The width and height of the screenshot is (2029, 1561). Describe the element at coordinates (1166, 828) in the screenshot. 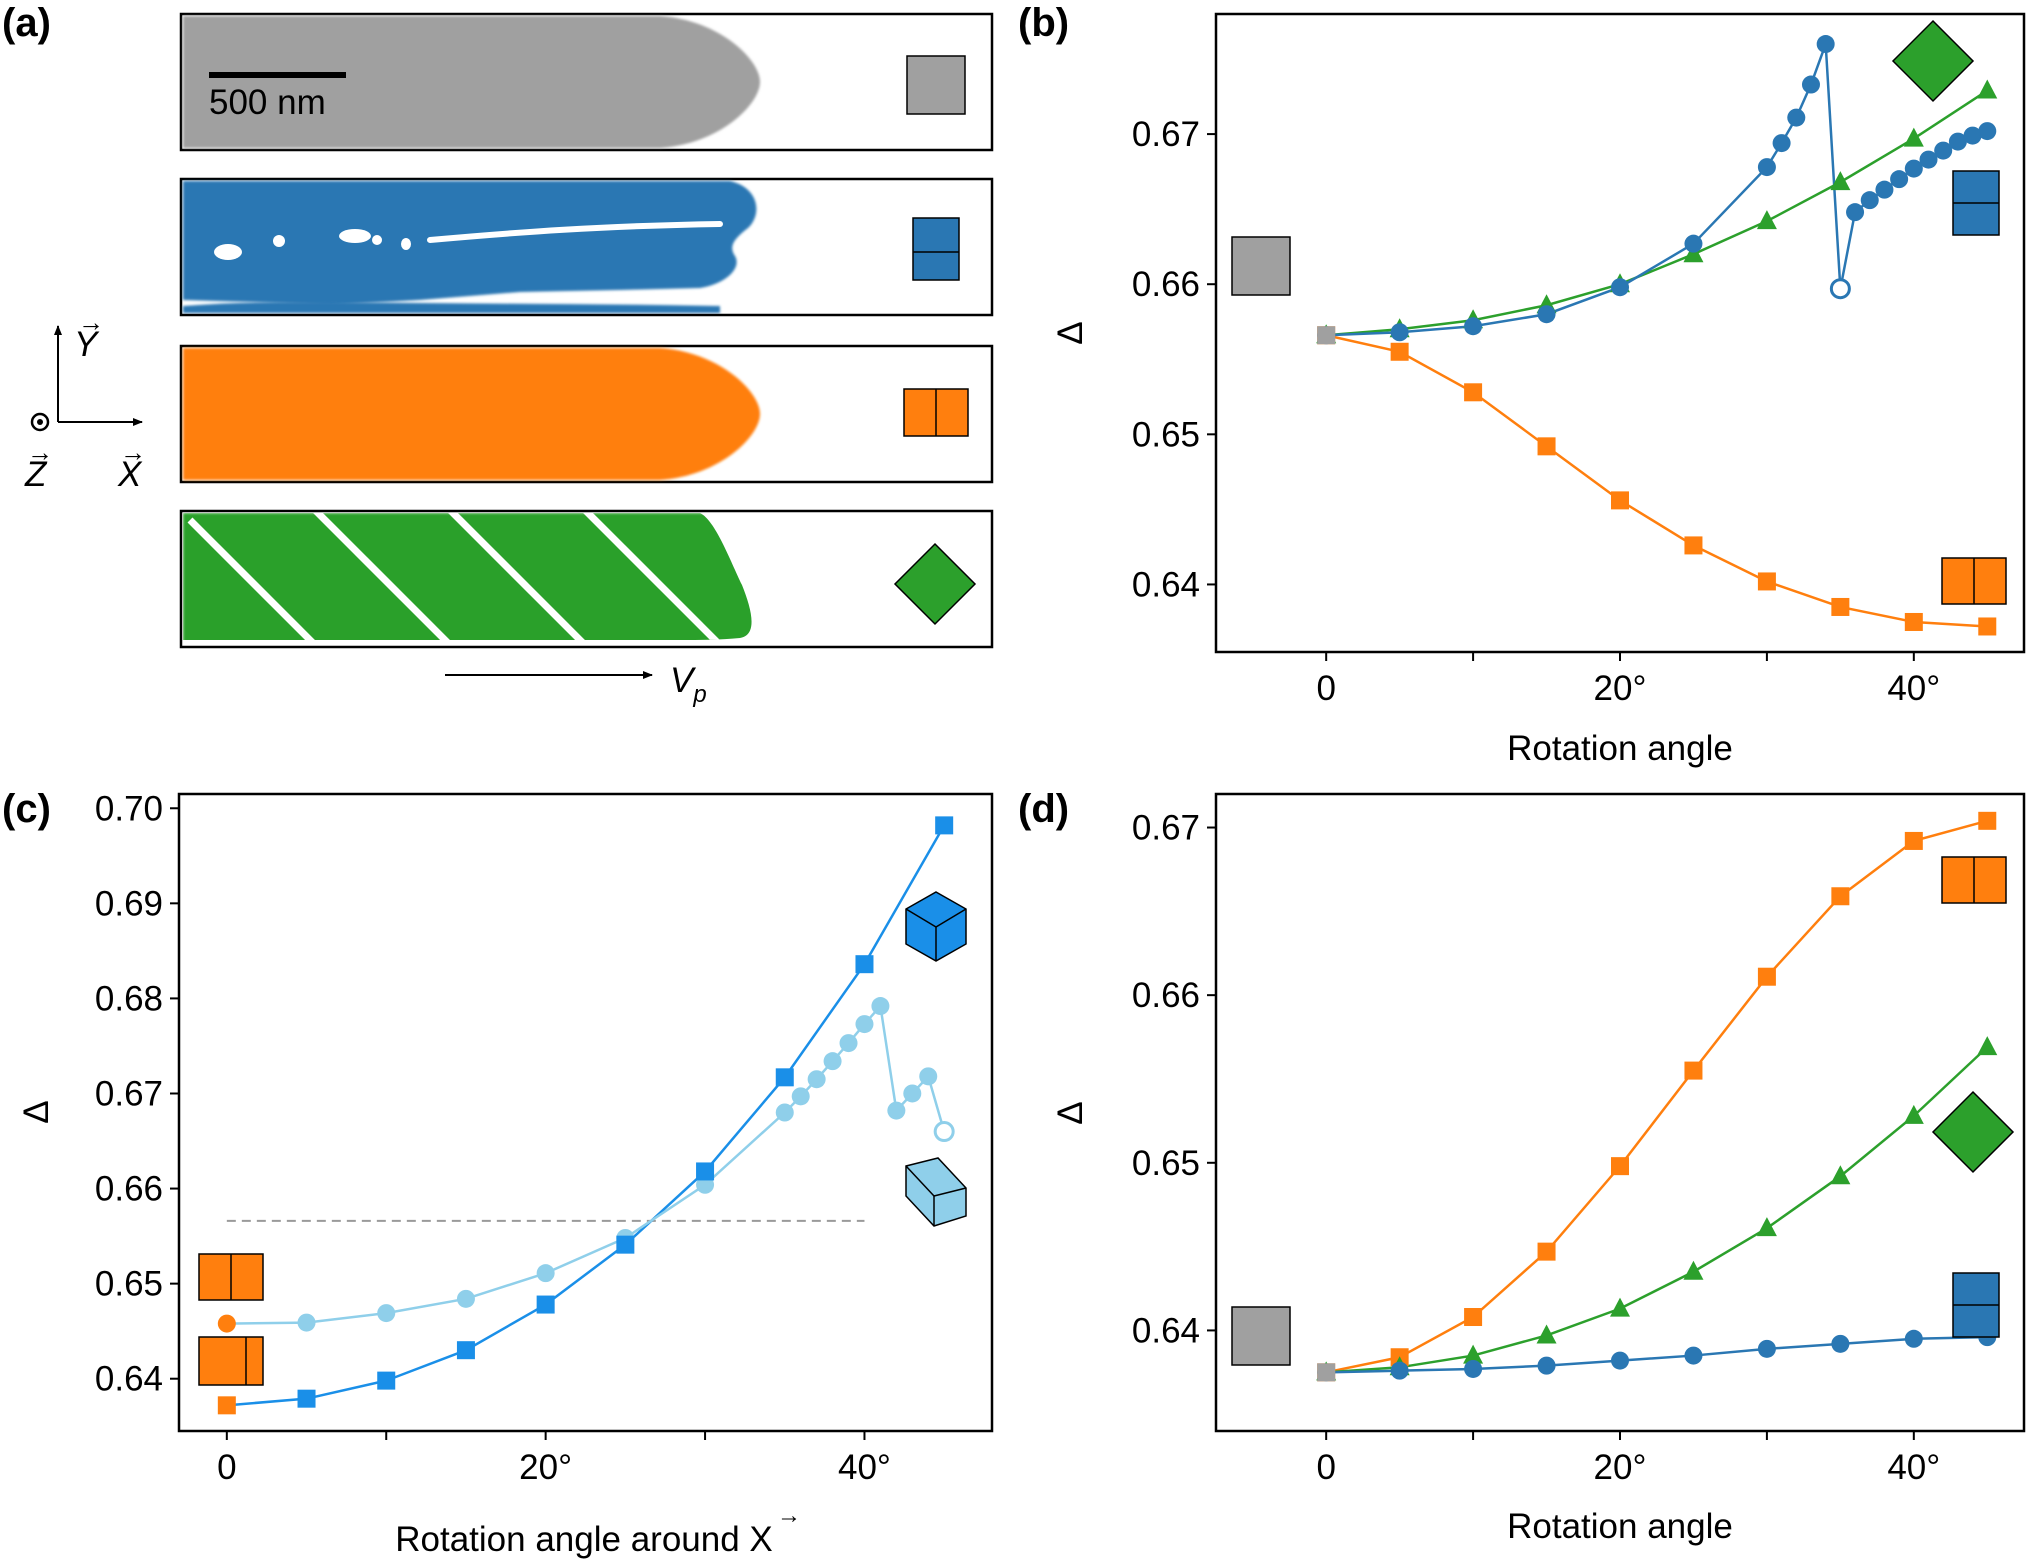

I see `y-tick-label-d: 0.67` at that location.